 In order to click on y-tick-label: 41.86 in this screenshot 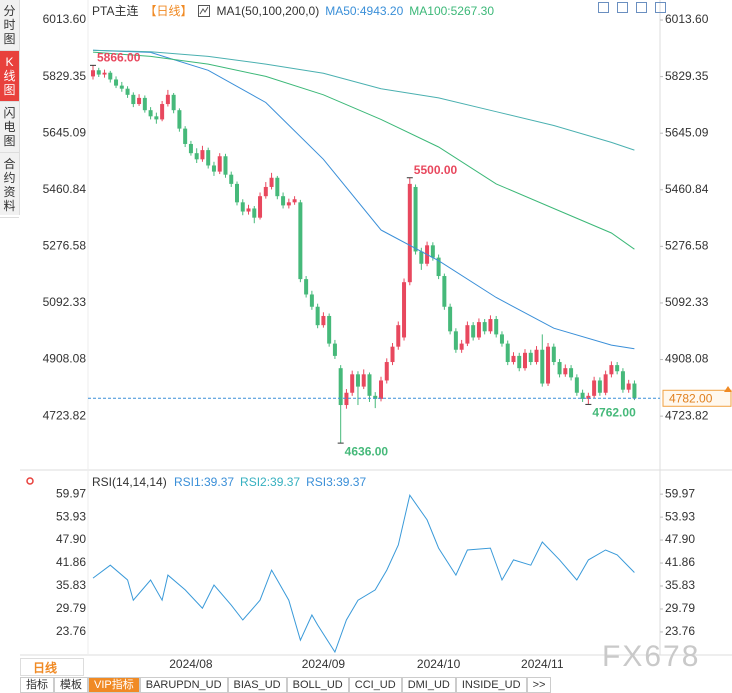, I will do `click(71, 562)`.